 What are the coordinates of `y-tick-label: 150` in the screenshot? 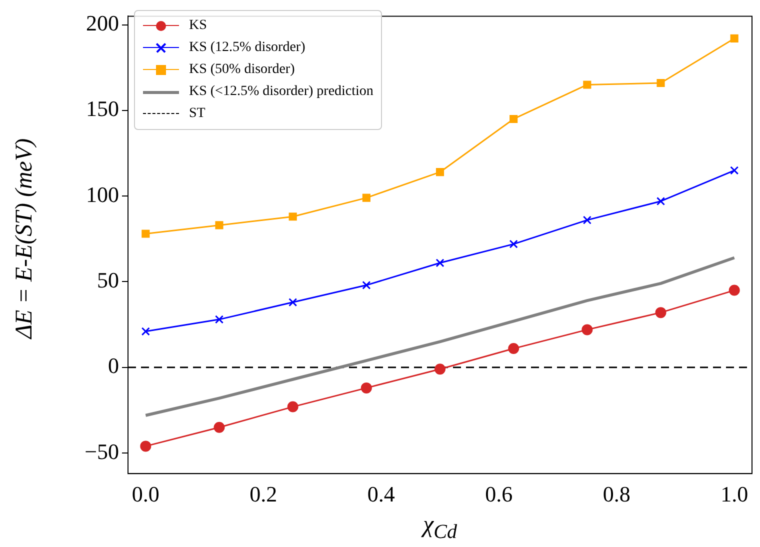 It's located at (102, 109).